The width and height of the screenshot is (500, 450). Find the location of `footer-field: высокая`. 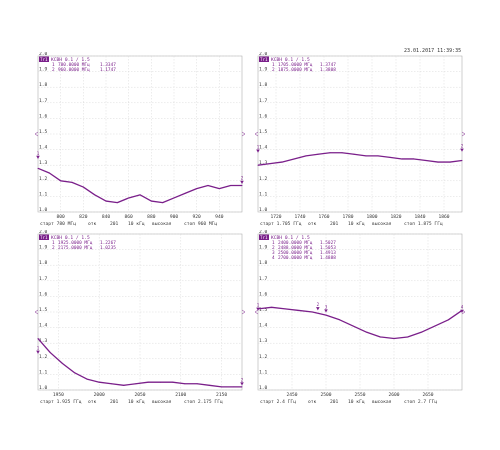

footer-field: высокая is located at coordinates (382, 224).